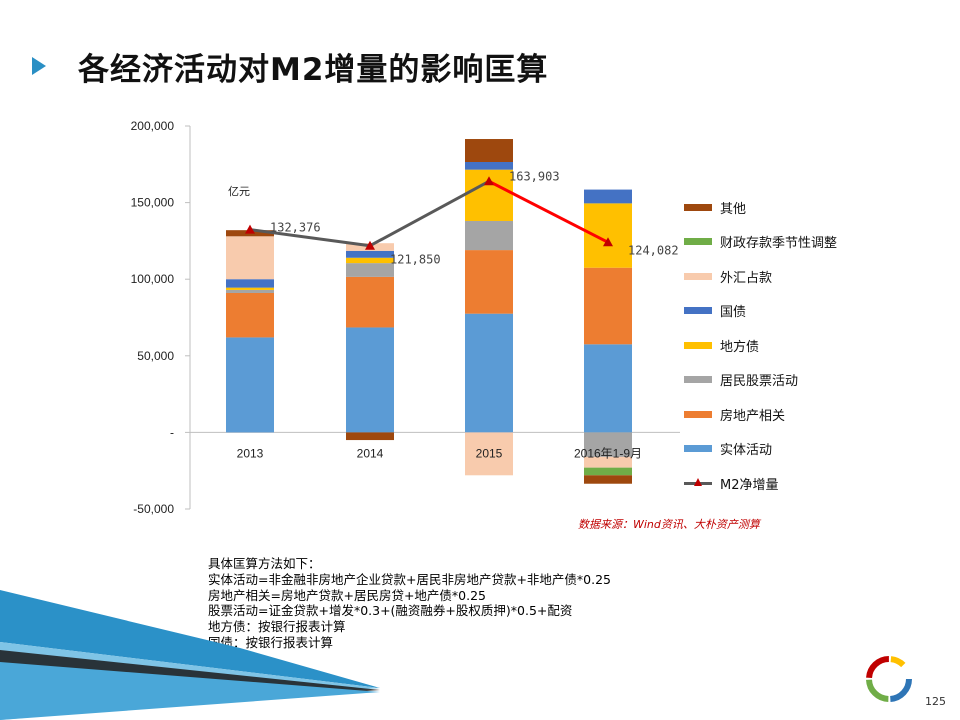 The image size is (960, 720). What do you see at coordinates (370, 453) in the screenshot?
I see `x-tick-label: 2014` at bounding box center [370, 453].